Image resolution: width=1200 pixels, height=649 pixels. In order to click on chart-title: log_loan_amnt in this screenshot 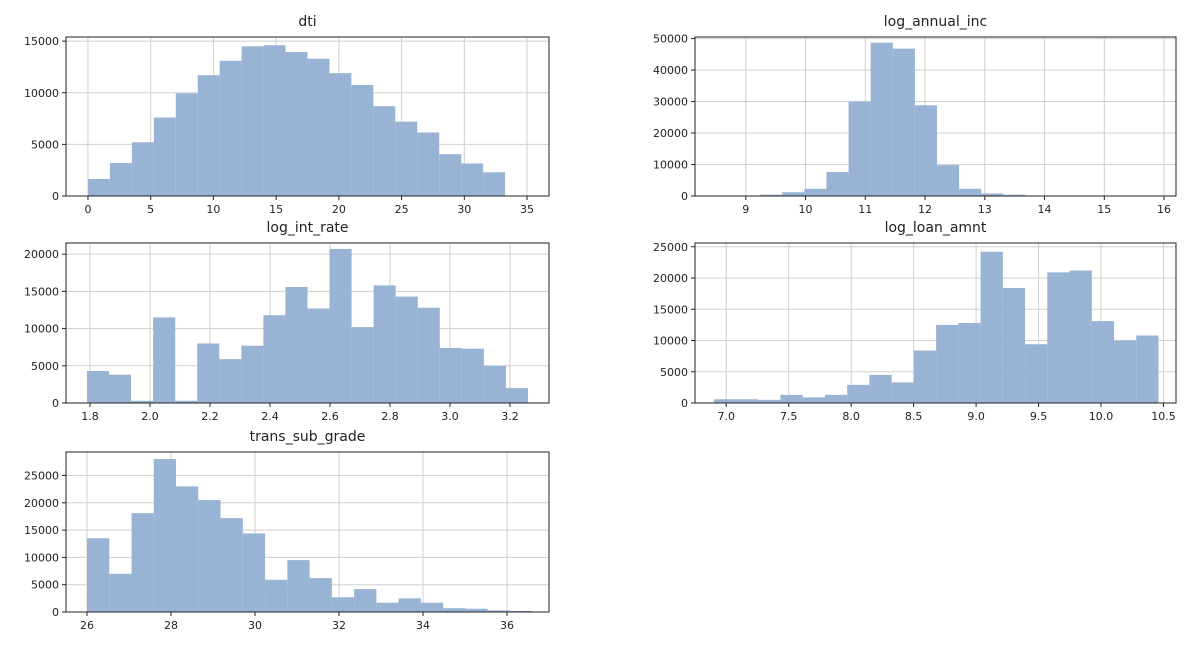, I will do `click(936, 228)`.